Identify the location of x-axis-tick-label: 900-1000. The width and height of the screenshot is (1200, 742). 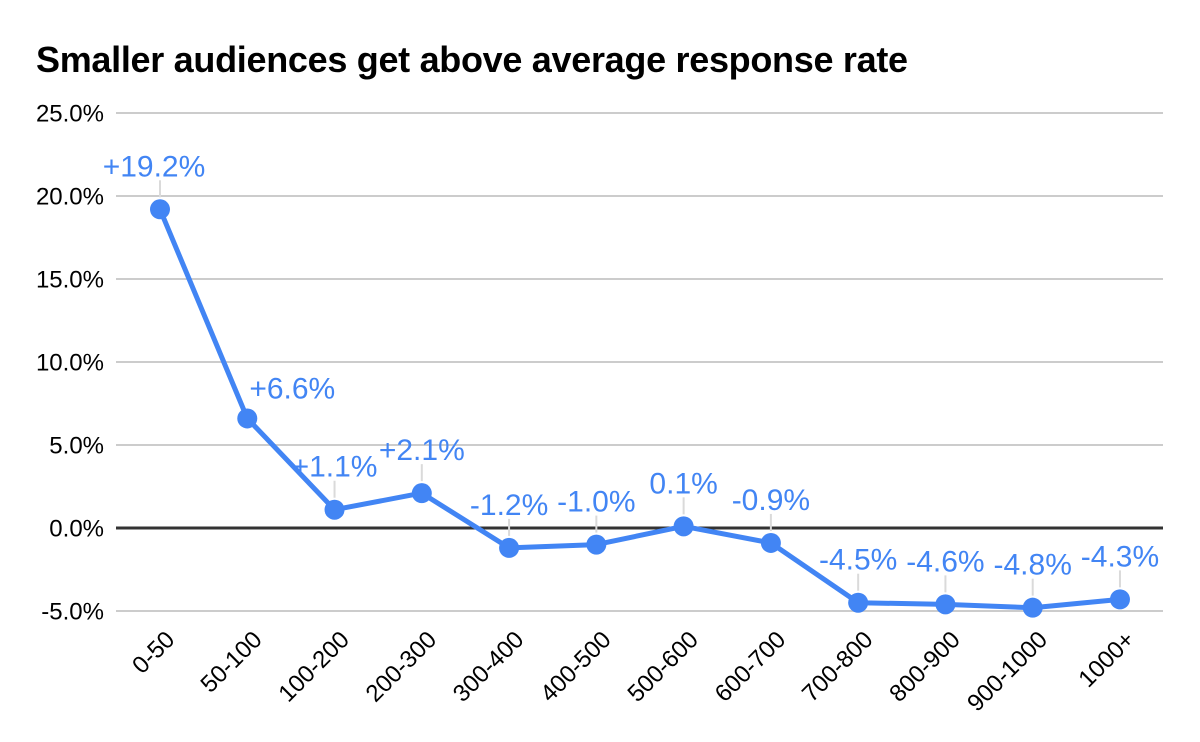
(1007, 671).